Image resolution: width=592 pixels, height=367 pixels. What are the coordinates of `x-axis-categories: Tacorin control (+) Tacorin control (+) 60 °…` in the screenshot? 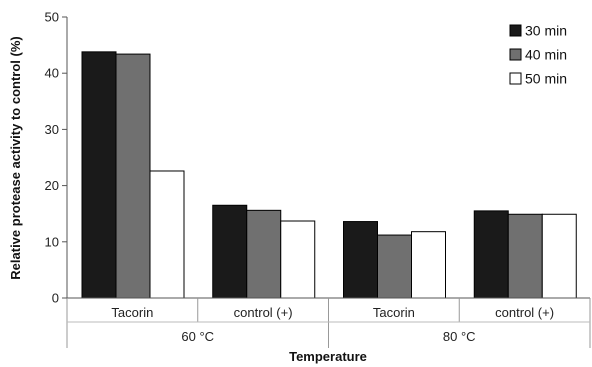 It's located at (332, 324).